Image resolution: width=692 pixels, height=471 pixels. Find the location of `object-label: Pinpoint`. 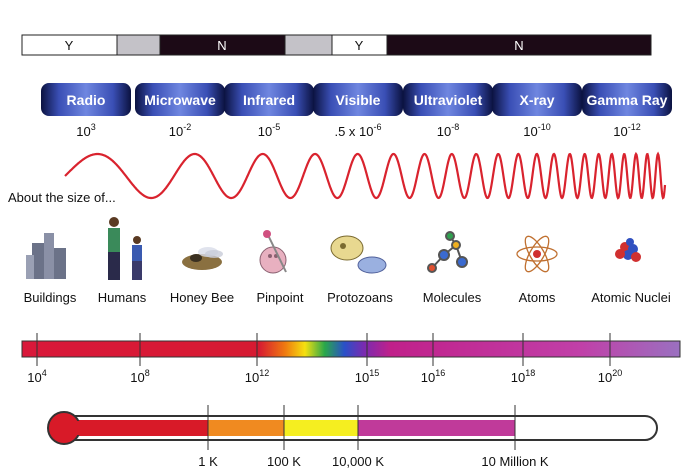

object-label: Pinpoint is located at coordinates (280, 297).